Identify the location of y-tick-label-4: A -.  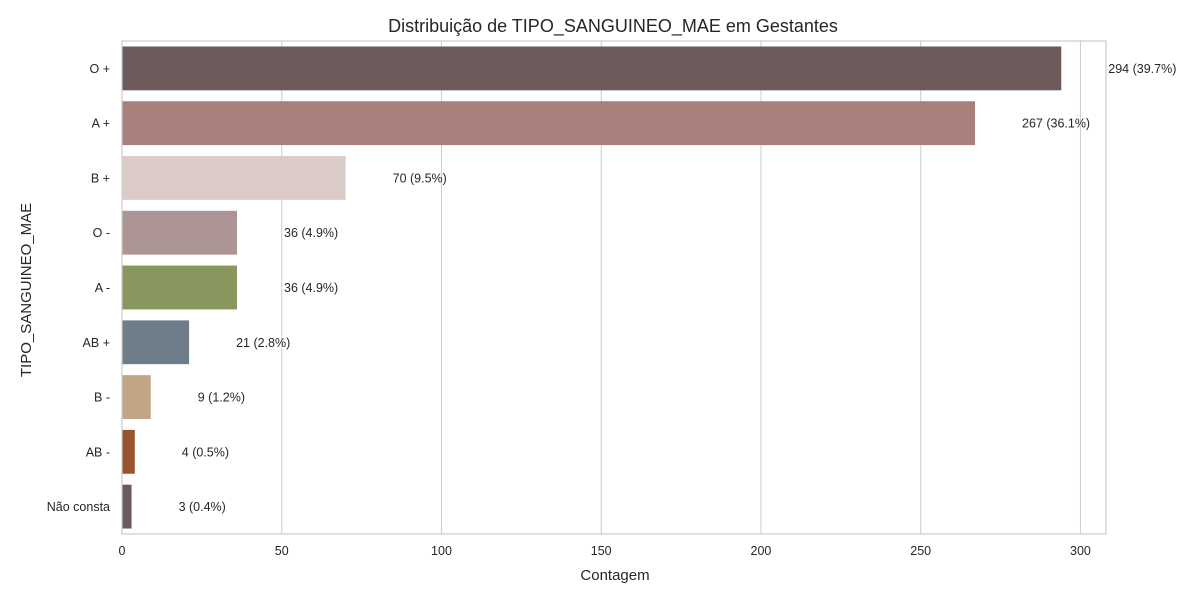
(102, 288).